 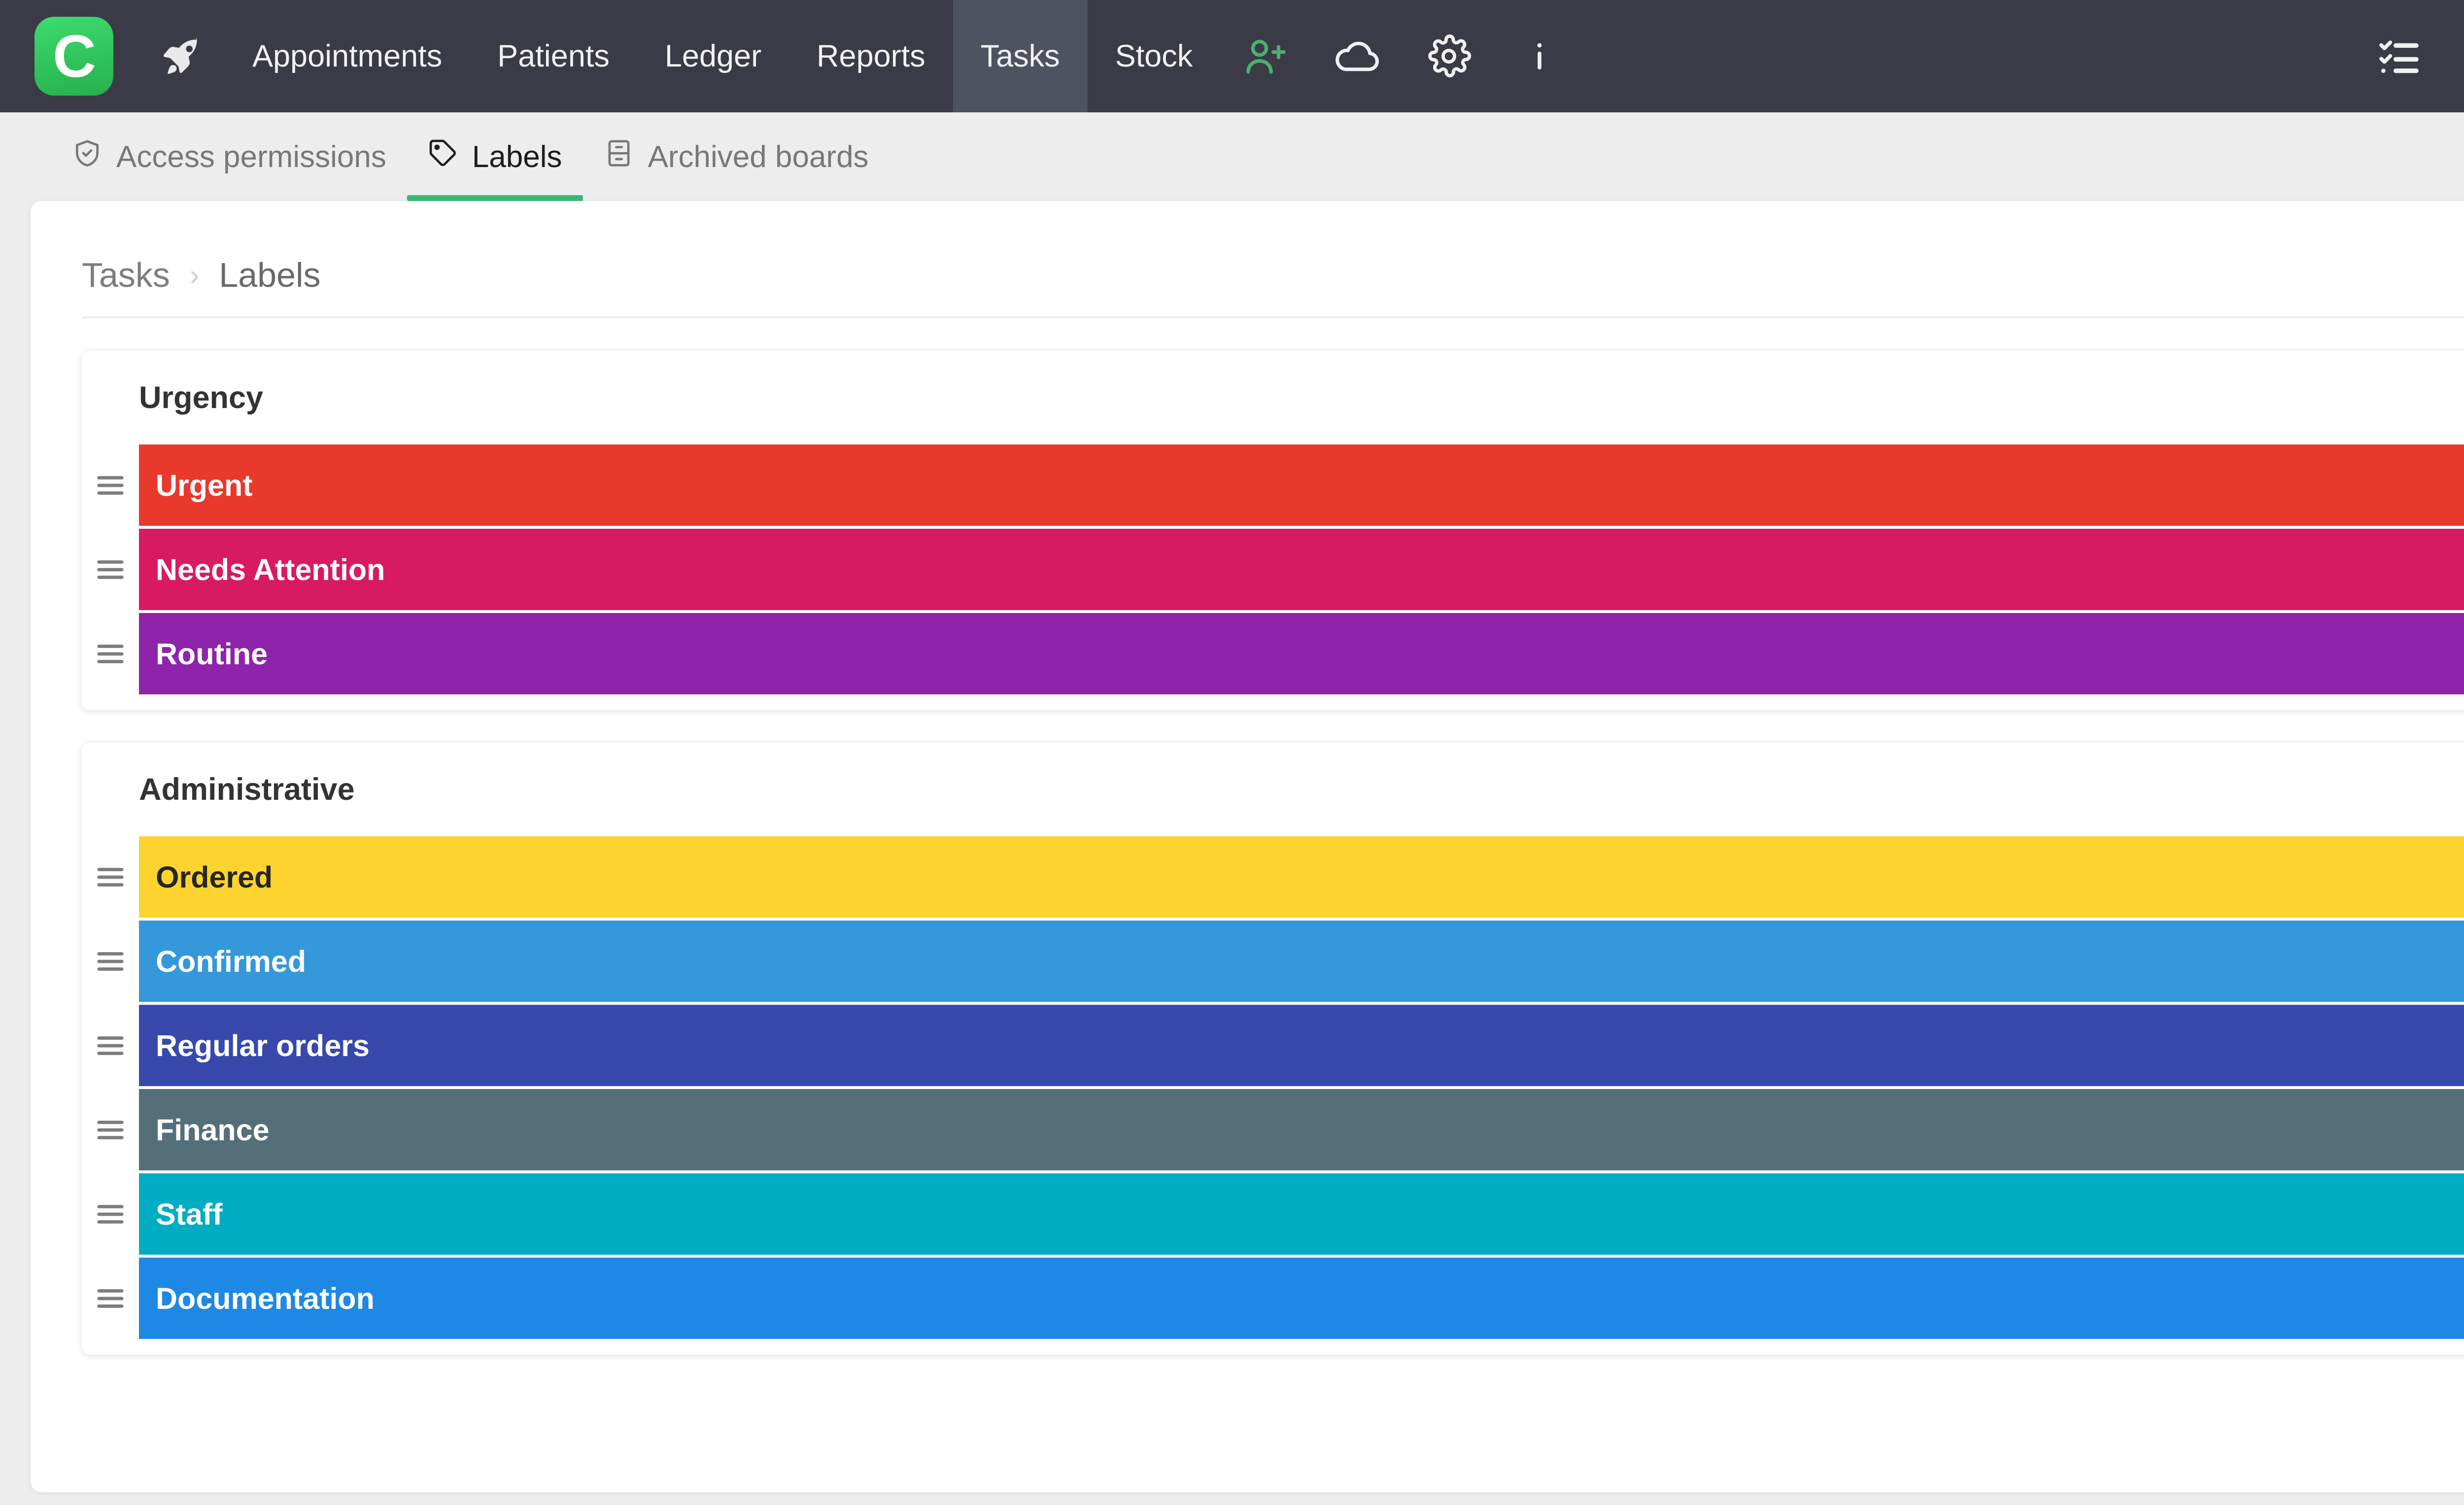 What do you see at coordinates (1301, 1298) in the screenshot?
I see `label-chip: Documentation` at bounding box center [1301, 1298].